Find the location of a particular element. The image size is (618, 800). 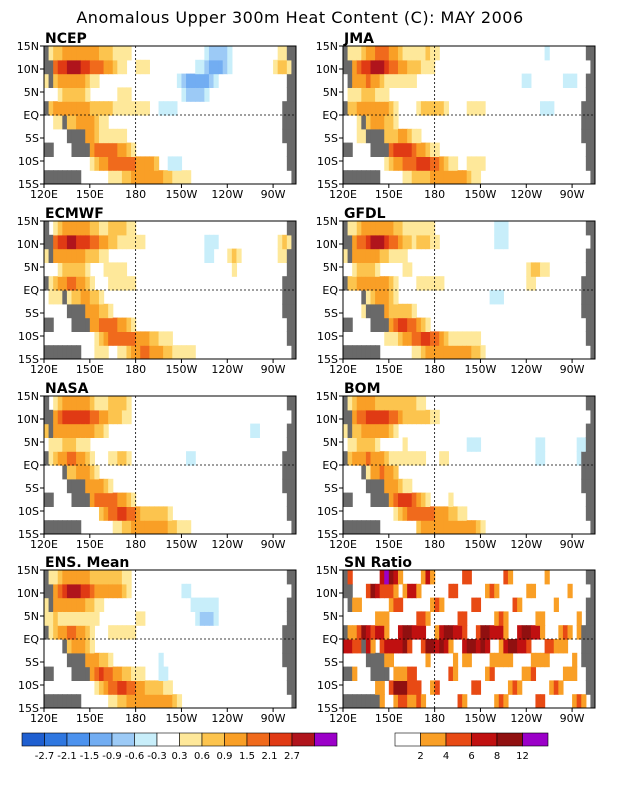

colorbar-label: -0.6 is located at coordinates (135, 756).